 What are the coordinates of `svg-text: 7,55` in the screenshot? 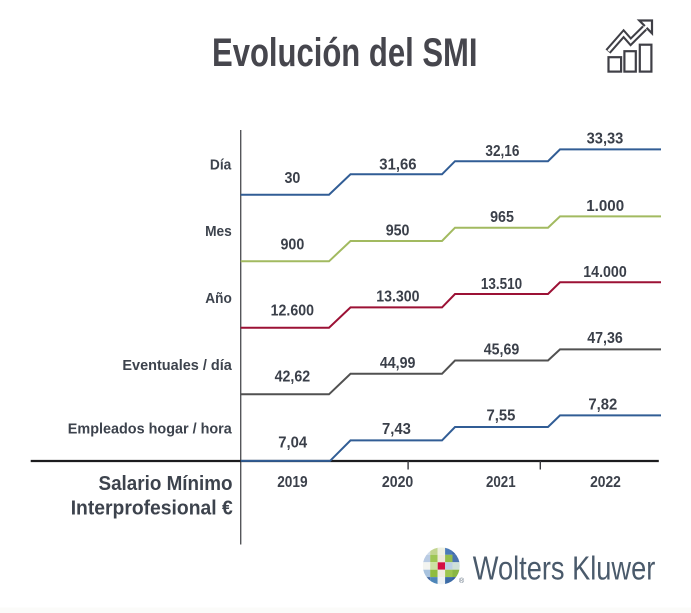 It's located at (501, 415).